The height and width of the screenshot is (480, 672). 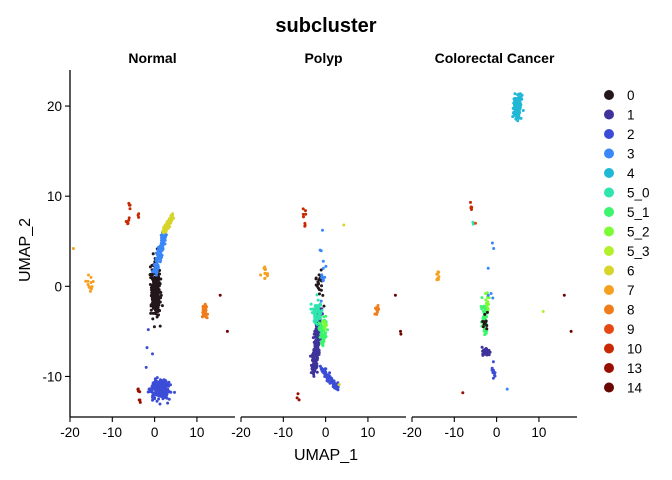 I want to click on legend-label: 6, so click(x=631, y=271).